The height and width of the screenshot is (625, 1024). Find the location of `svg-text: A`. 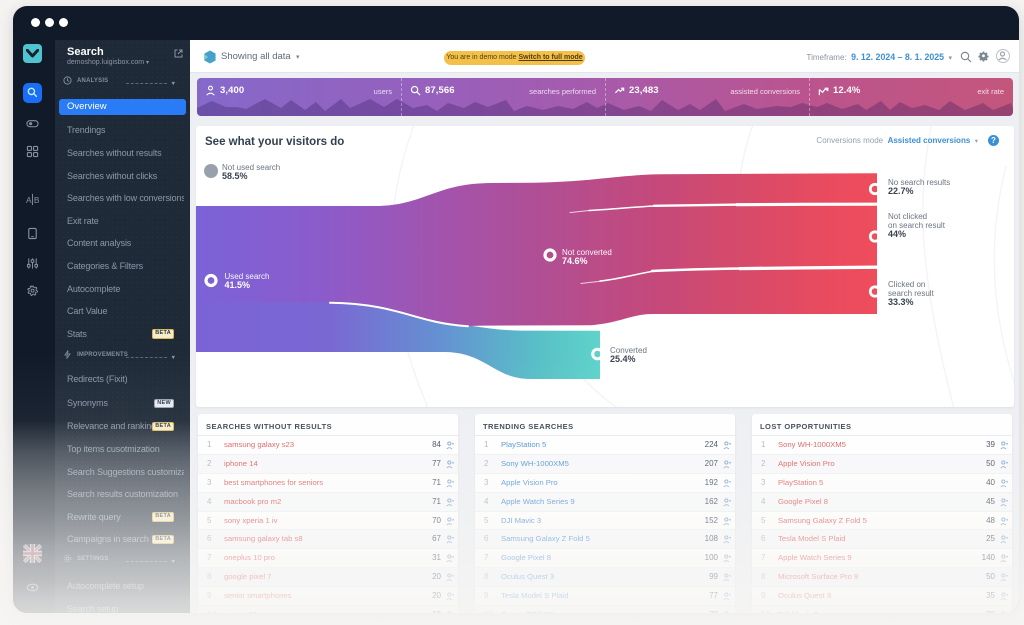

svg-text: A is located at coordinates (29, 200).